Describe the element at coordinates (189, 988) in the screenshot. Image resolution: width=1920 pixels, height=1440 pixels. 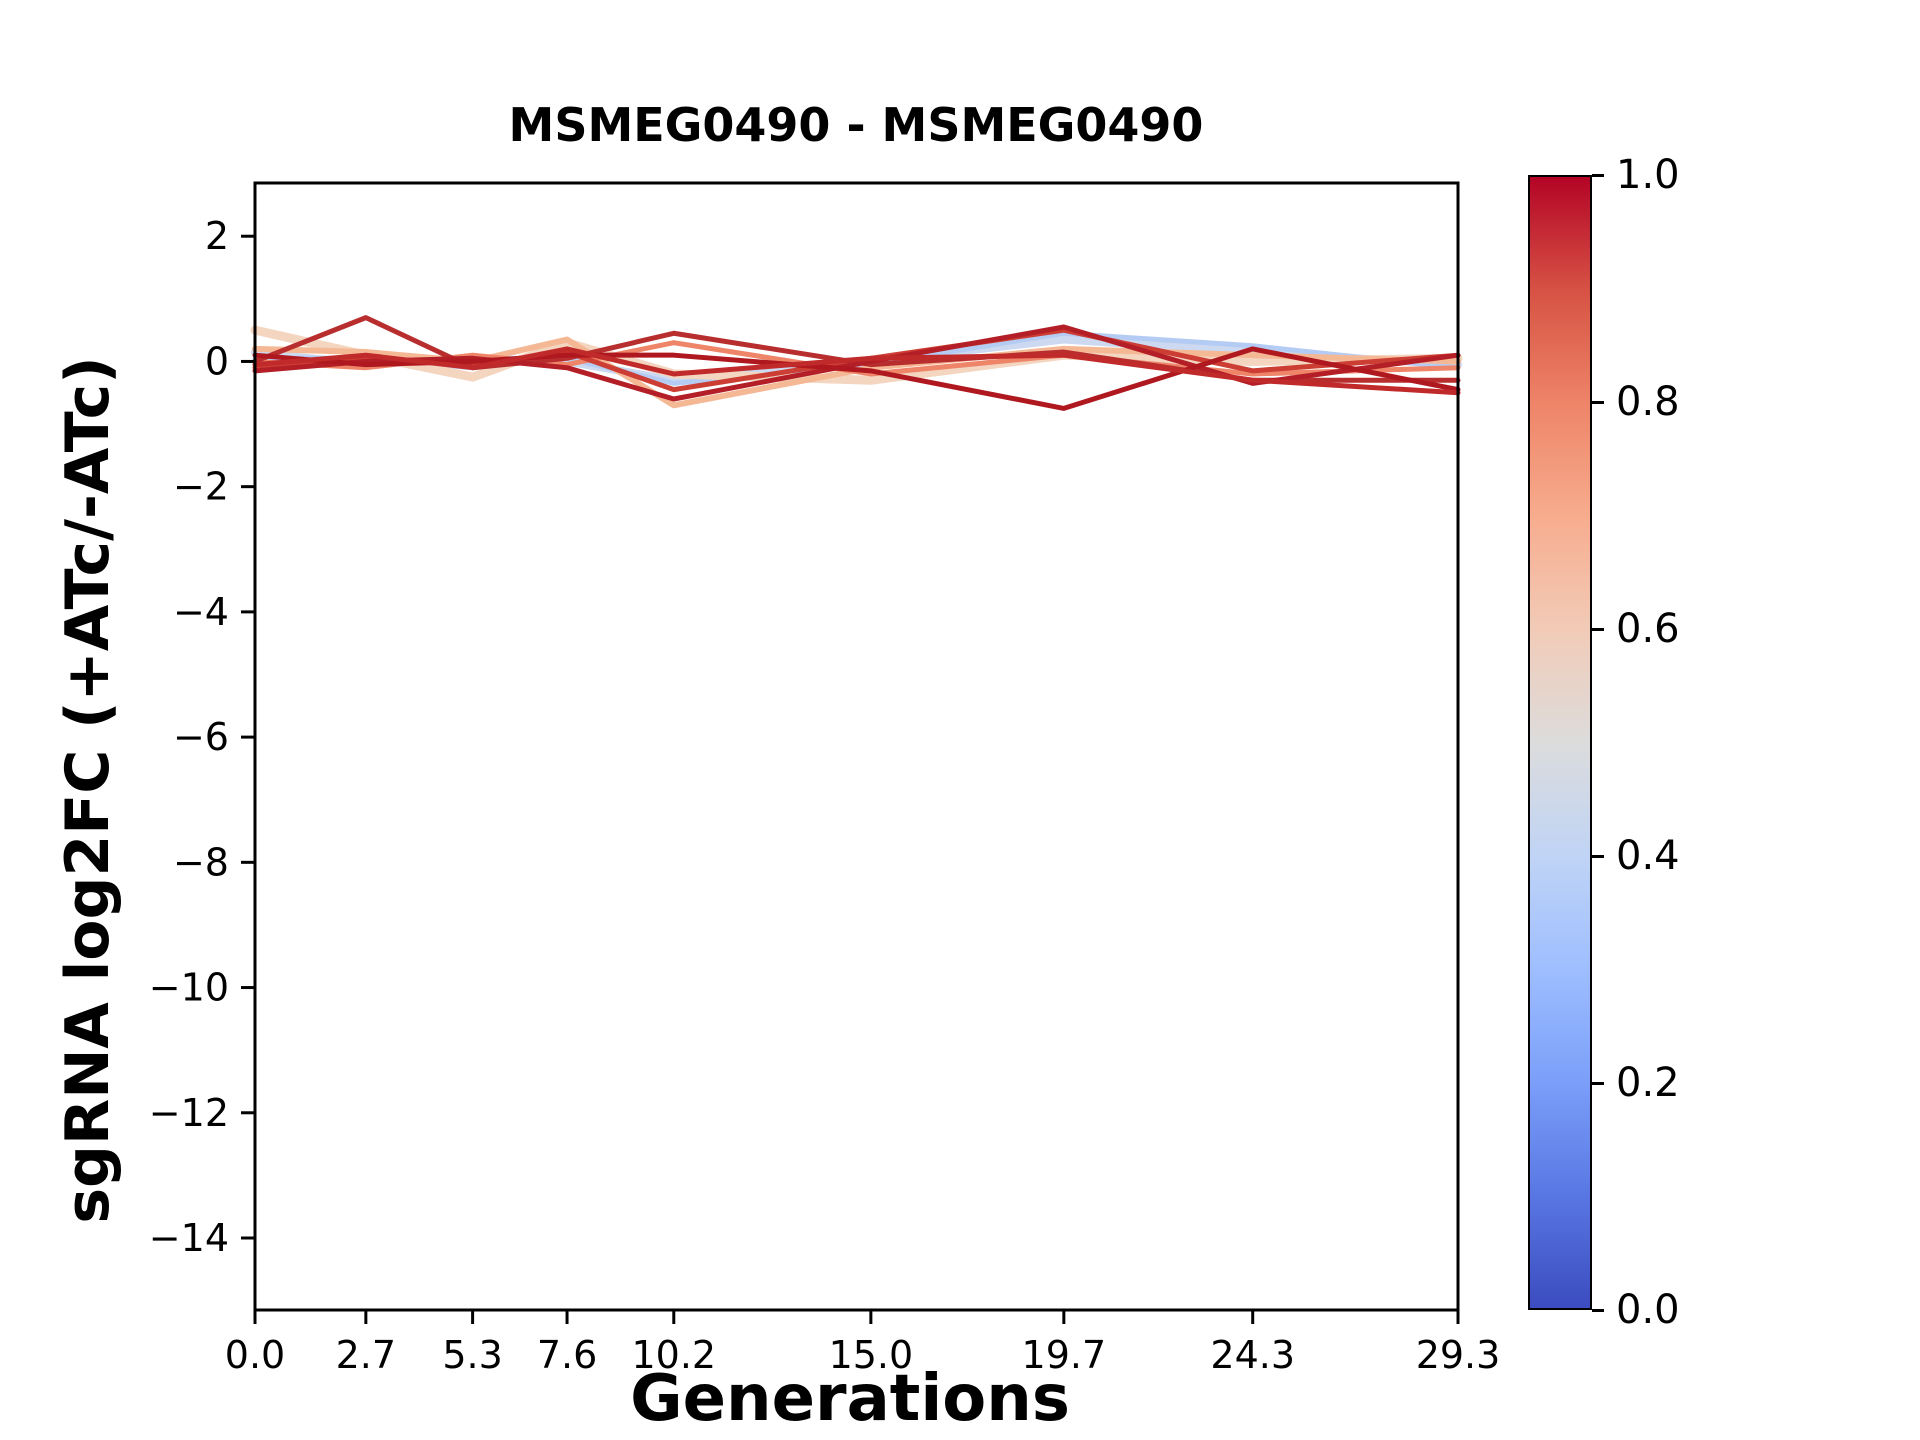
I see `y-tick-label: −10` at that location.